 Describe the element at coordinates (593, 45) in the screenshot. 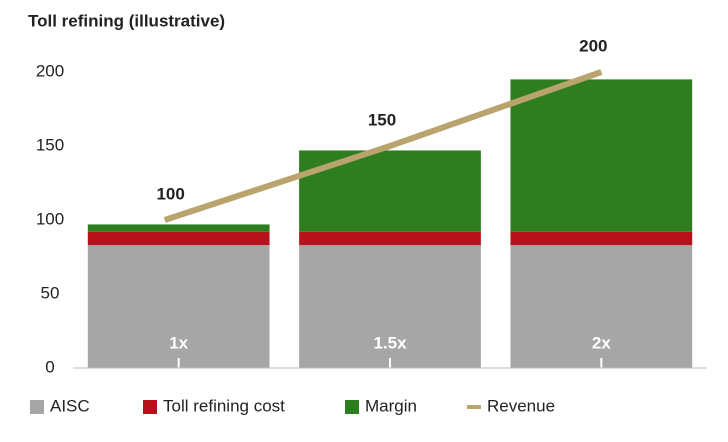

I see `data-label: 200` at that location.